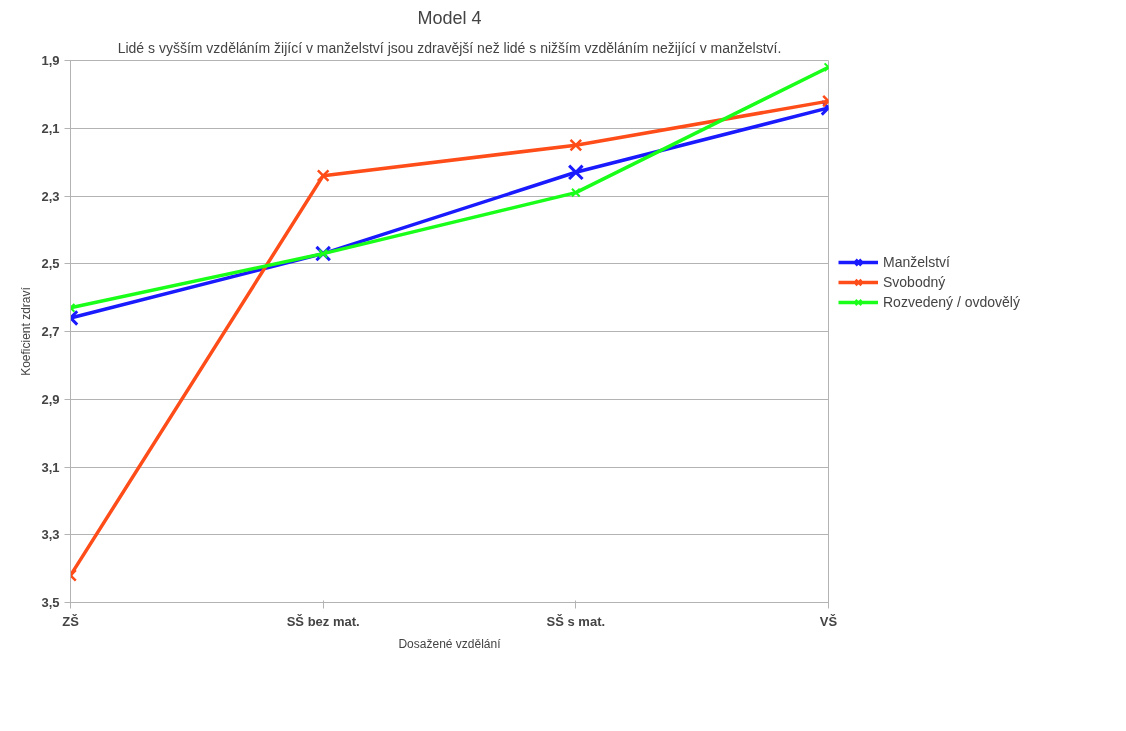  Describe the element at coordinates (916, 262) in the screenshot. I see `legend-label: Manželství` at that location.